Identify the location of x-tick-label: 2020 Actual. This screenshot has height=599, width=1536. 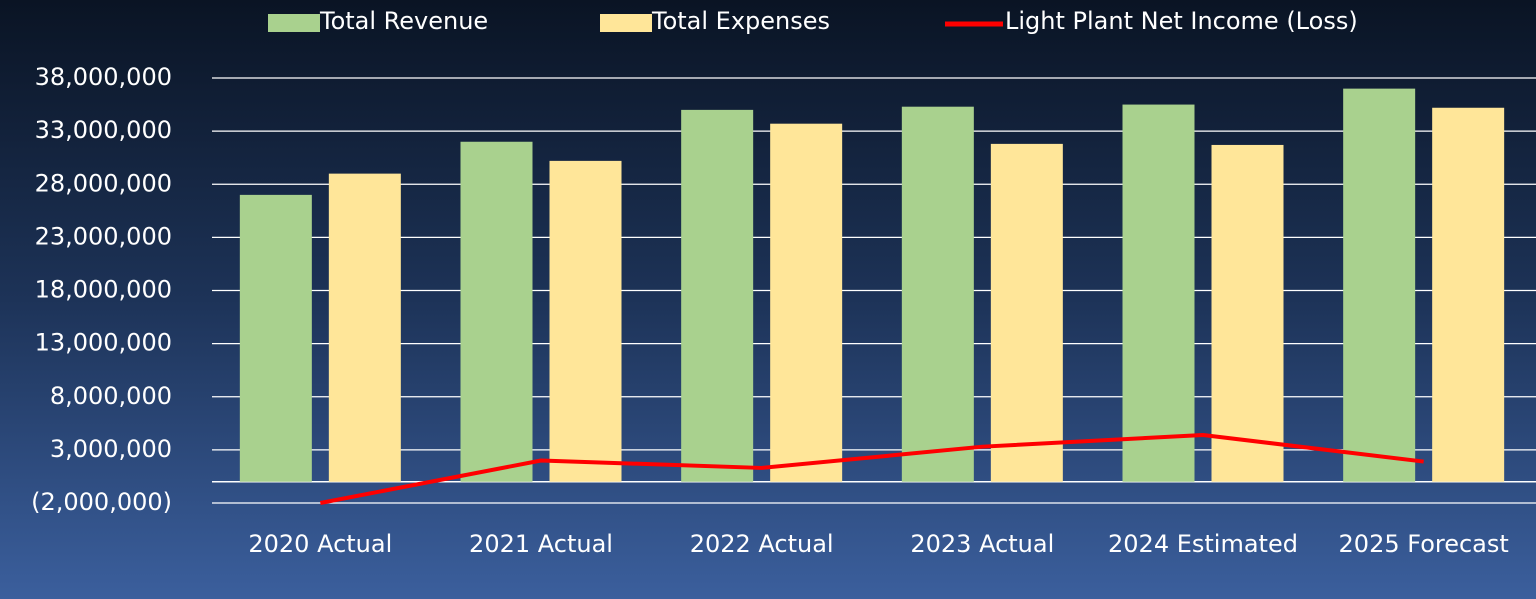
(320, 544).